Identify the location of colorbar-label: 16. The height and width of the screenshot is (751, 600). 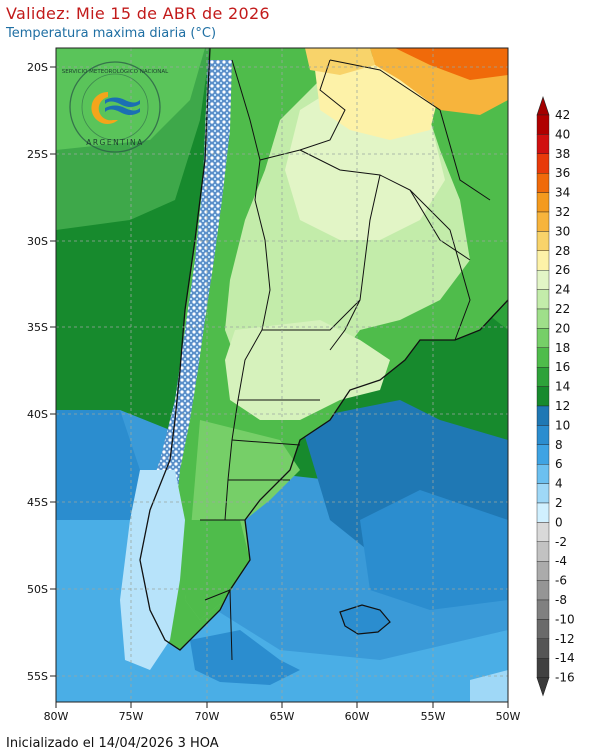
(562, 367).